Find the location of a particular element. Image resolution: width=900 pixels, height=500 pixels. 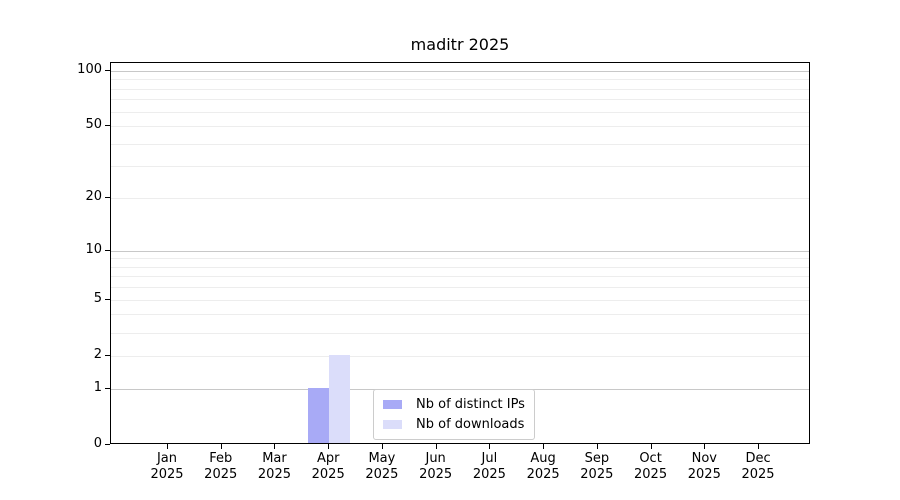

legend-label-downloads: Nb of downloads is located at coordinates (470, 424).